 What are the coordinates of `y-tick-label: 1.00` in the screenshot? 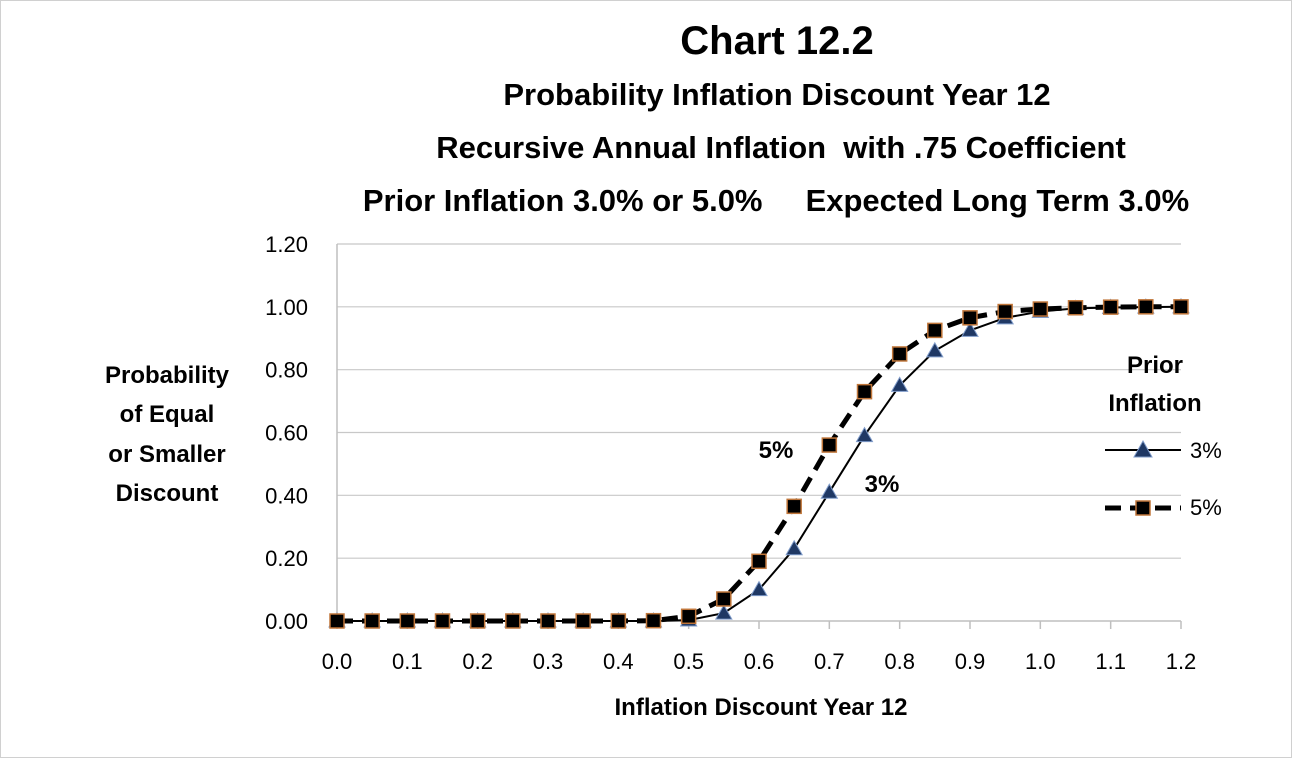 It's located at (286, 307).